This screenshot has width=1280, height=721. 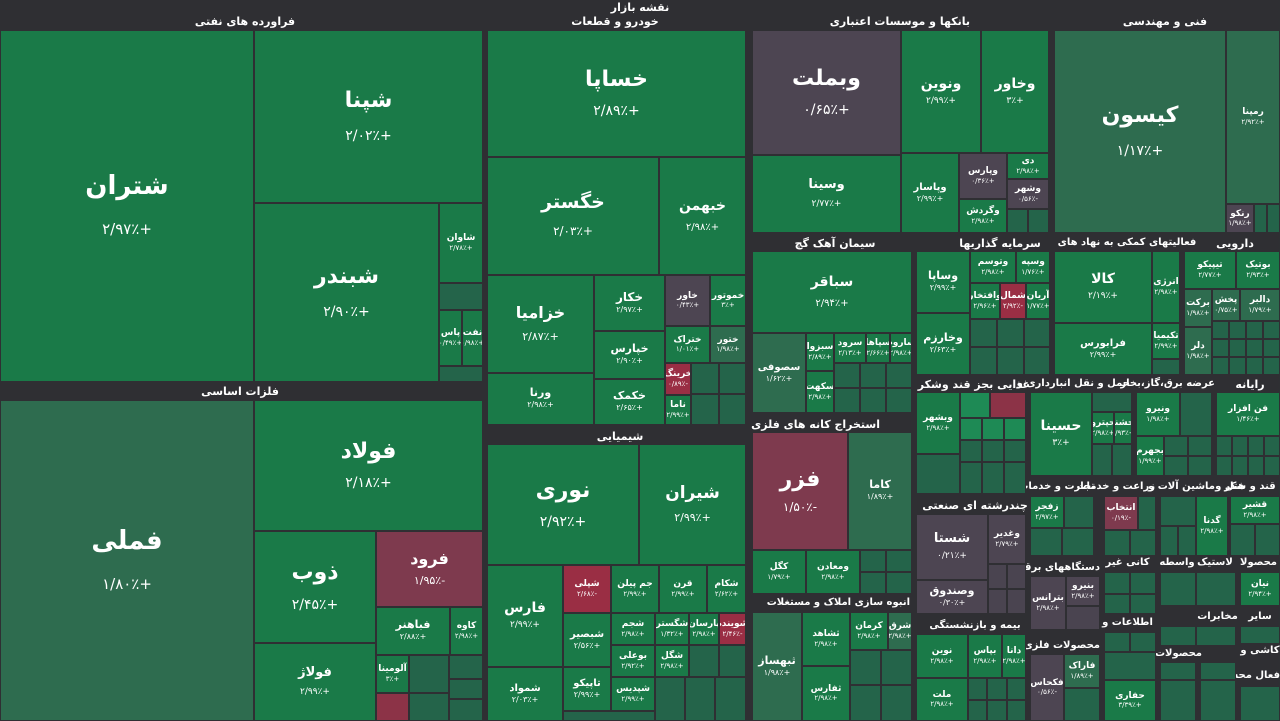 I want to click on tile-shabandar: شبندر +۲/۹۰٪, so click(x=346, y=292).